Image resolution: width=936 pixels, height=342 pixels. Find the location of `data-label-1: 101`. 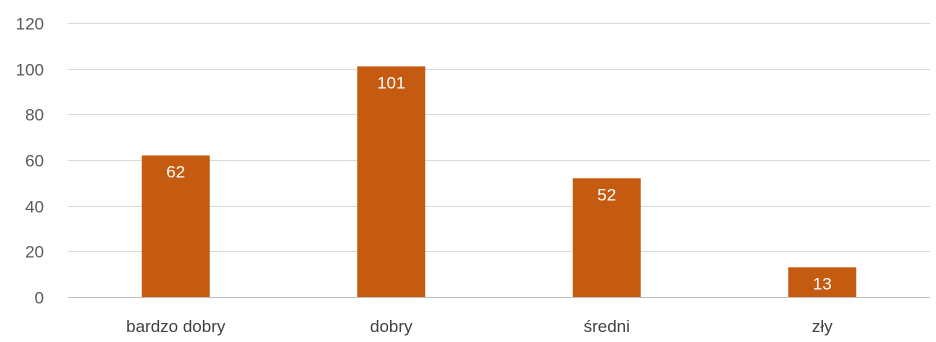

data-label-1: 101 is located at coordinates (391, 82).